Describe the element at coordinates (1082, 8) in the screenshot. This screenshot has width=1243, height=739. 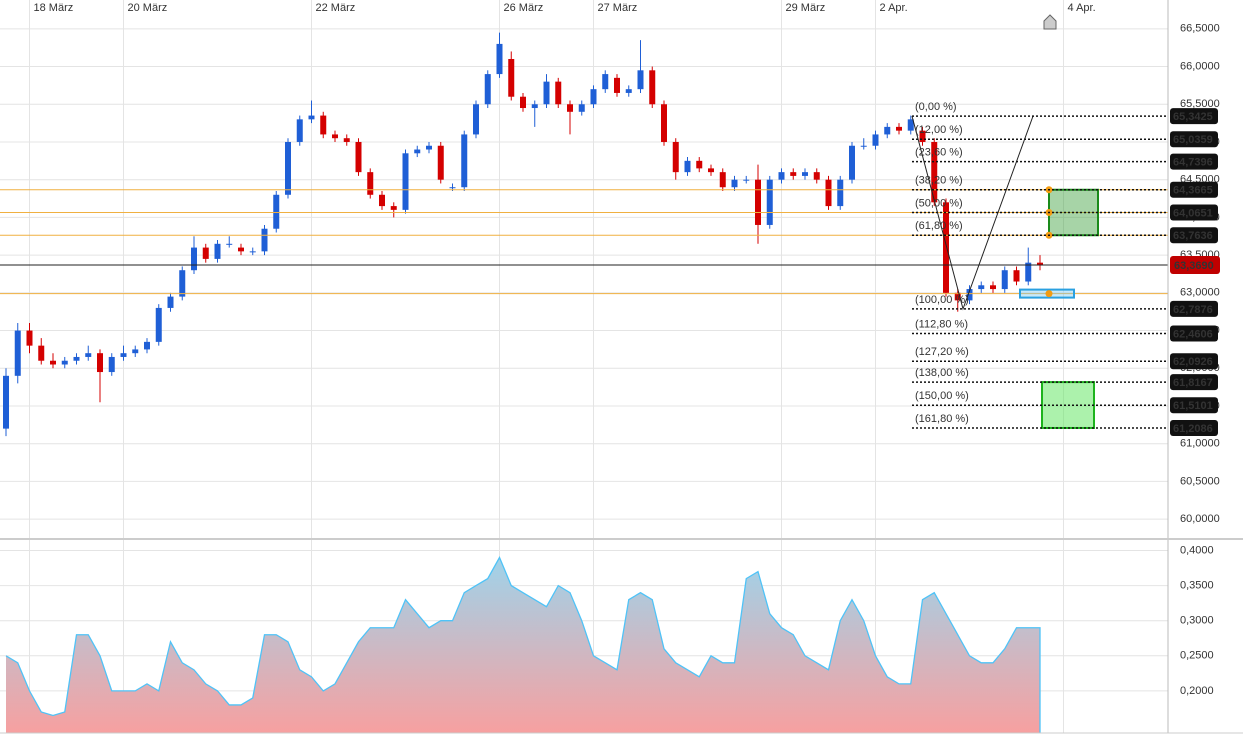
I see `x-tick-label: 4 Apr.` at that location.